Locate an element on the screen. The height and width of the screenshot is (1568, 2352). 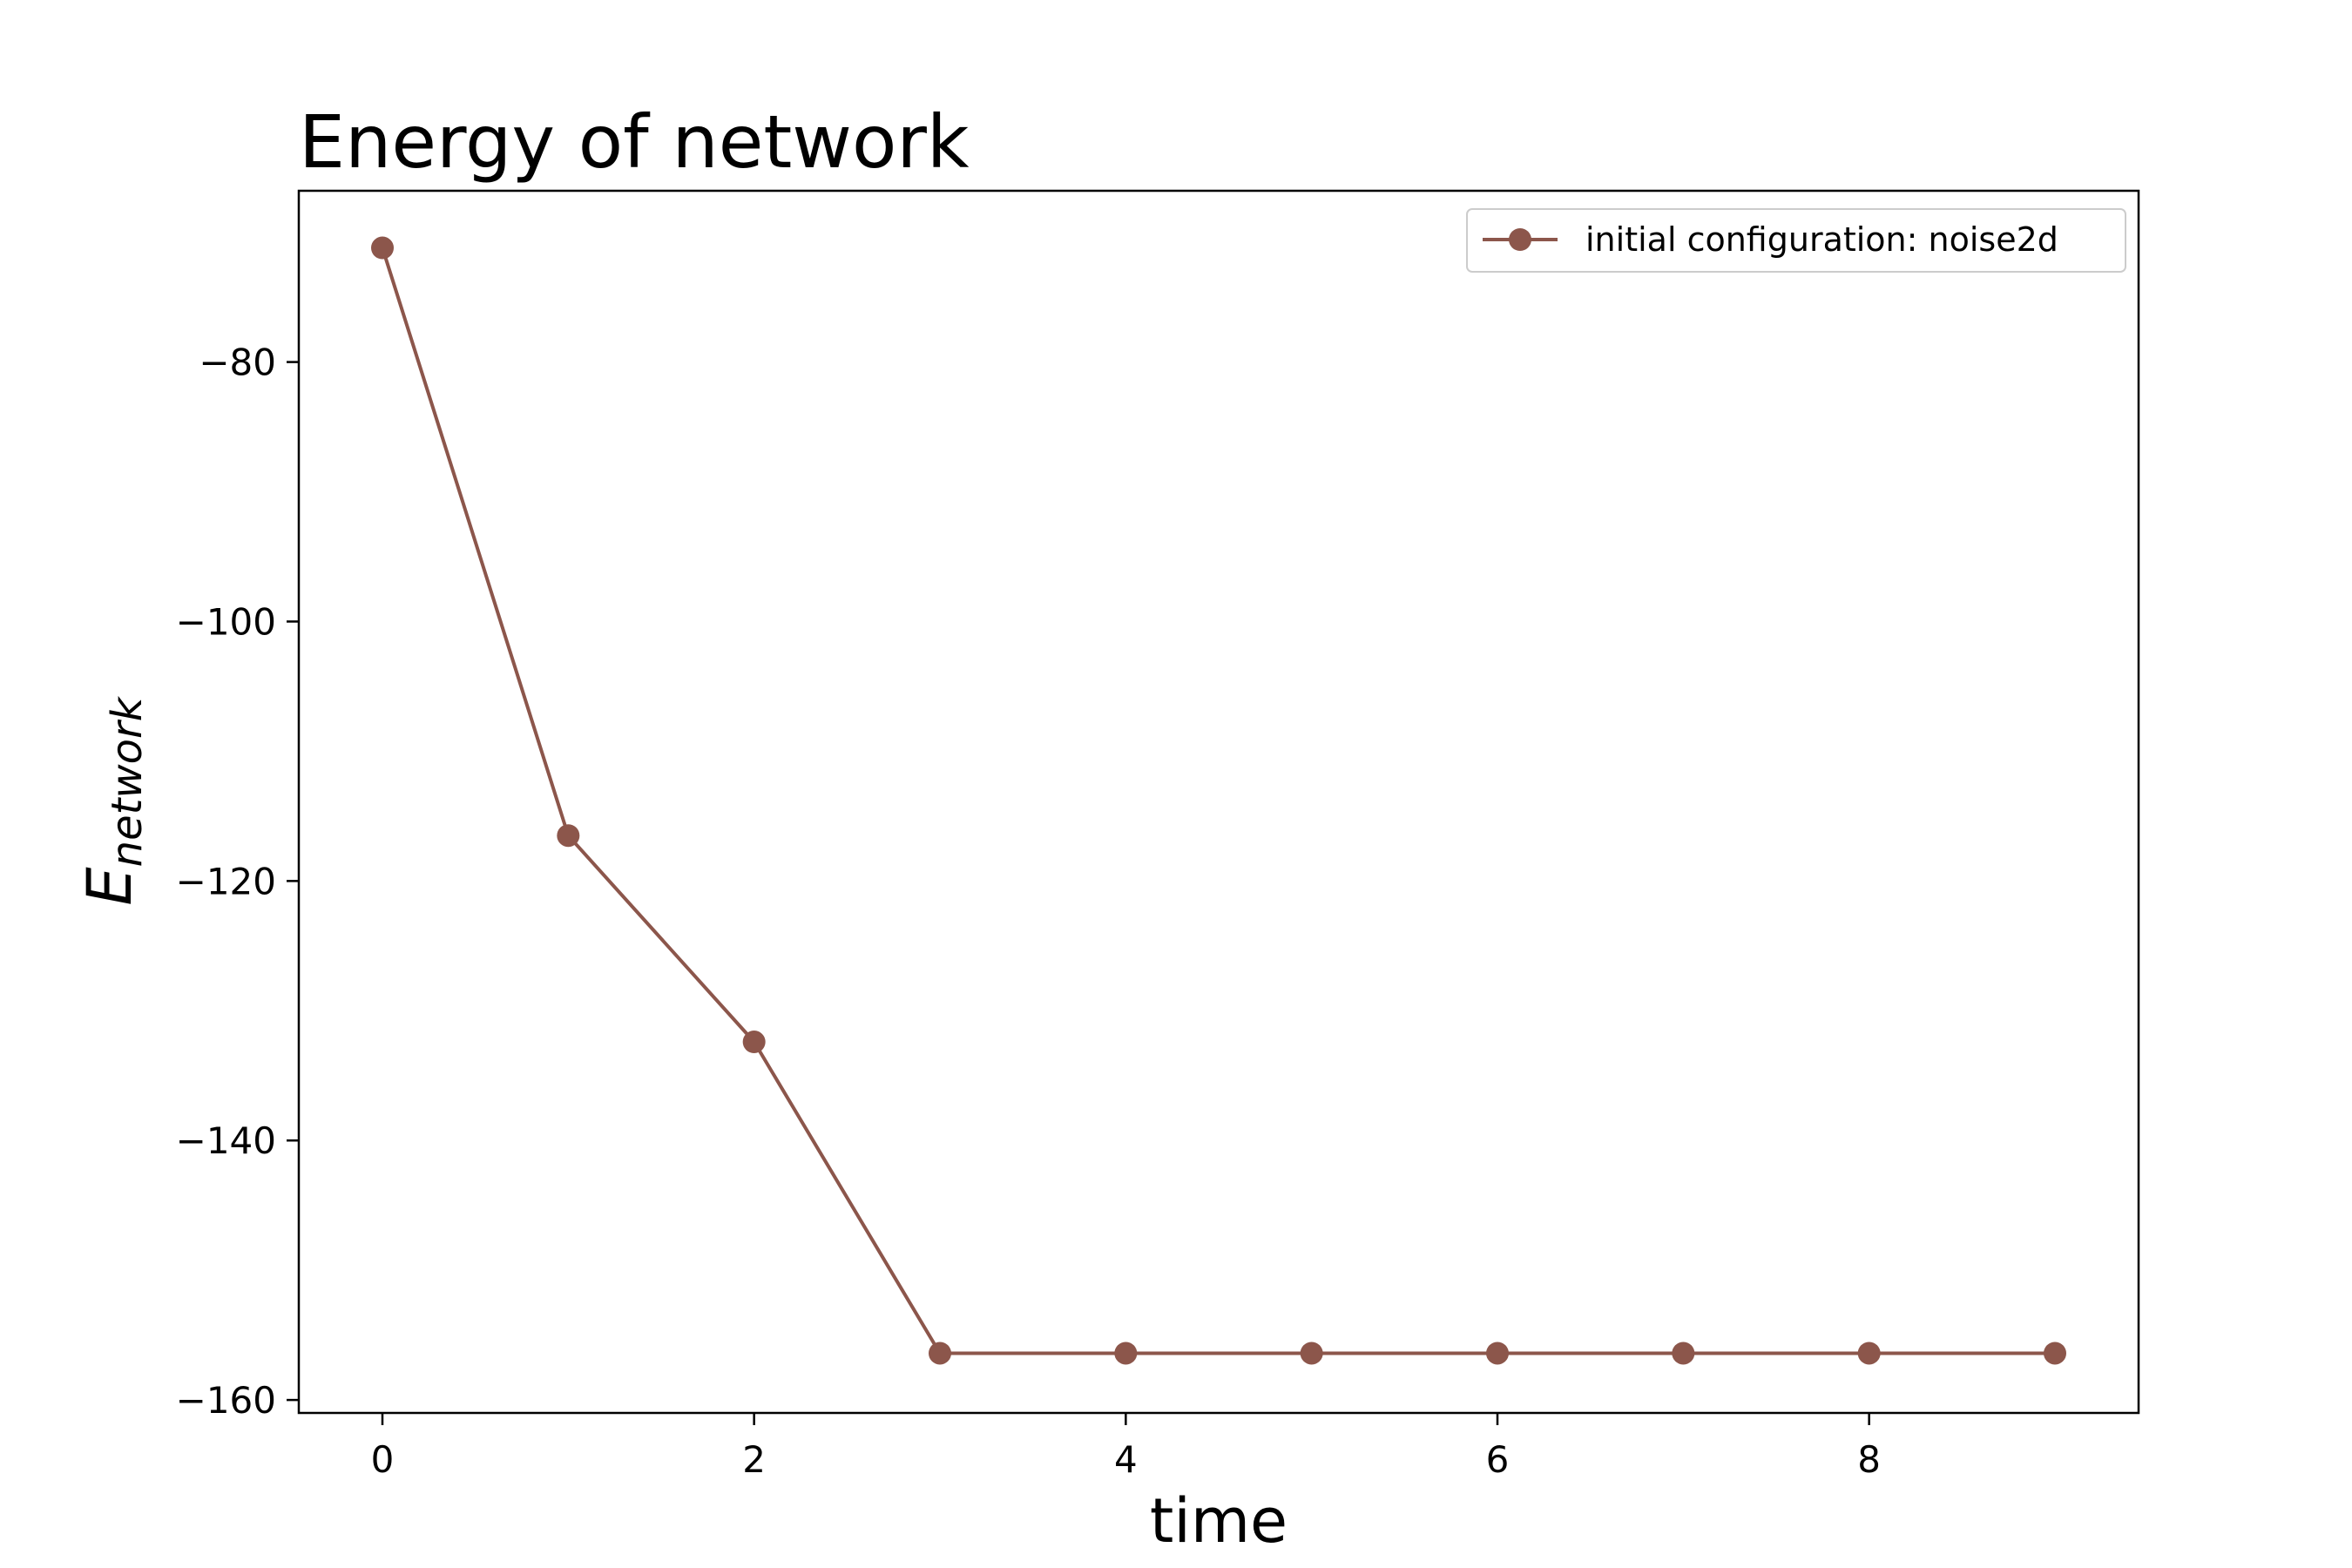
svg-text: Enetwork is located at coordinates (113, 800).